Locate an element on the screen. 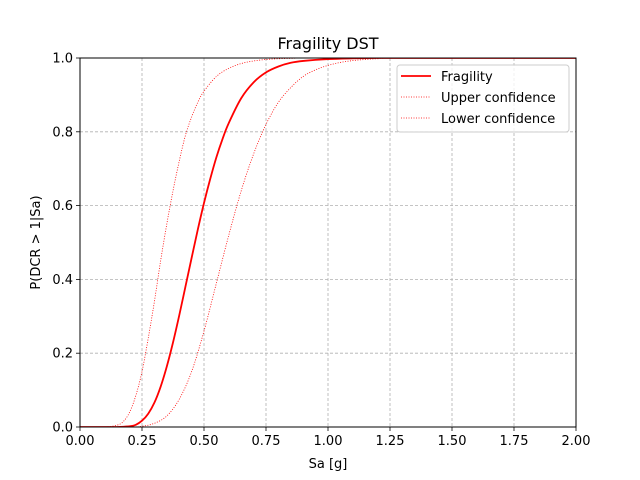  legend-label-fragility: Fragility is located at coordinates (467, 77).